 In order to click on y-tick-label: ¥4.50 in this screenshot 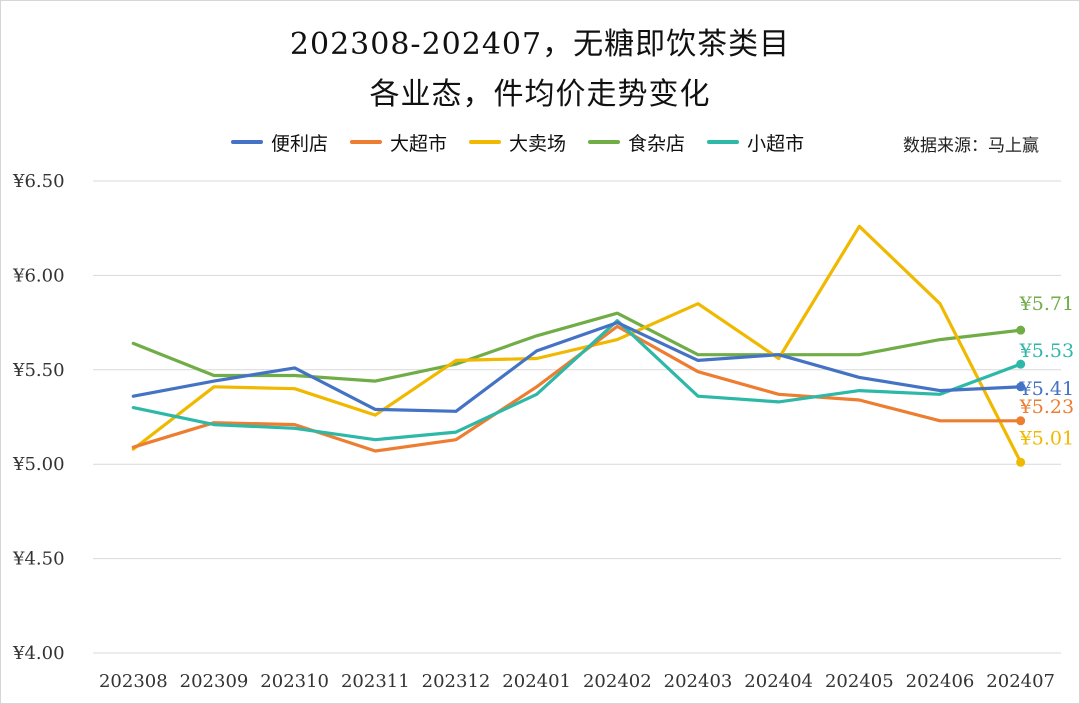, I will do `click(38, 559)`.